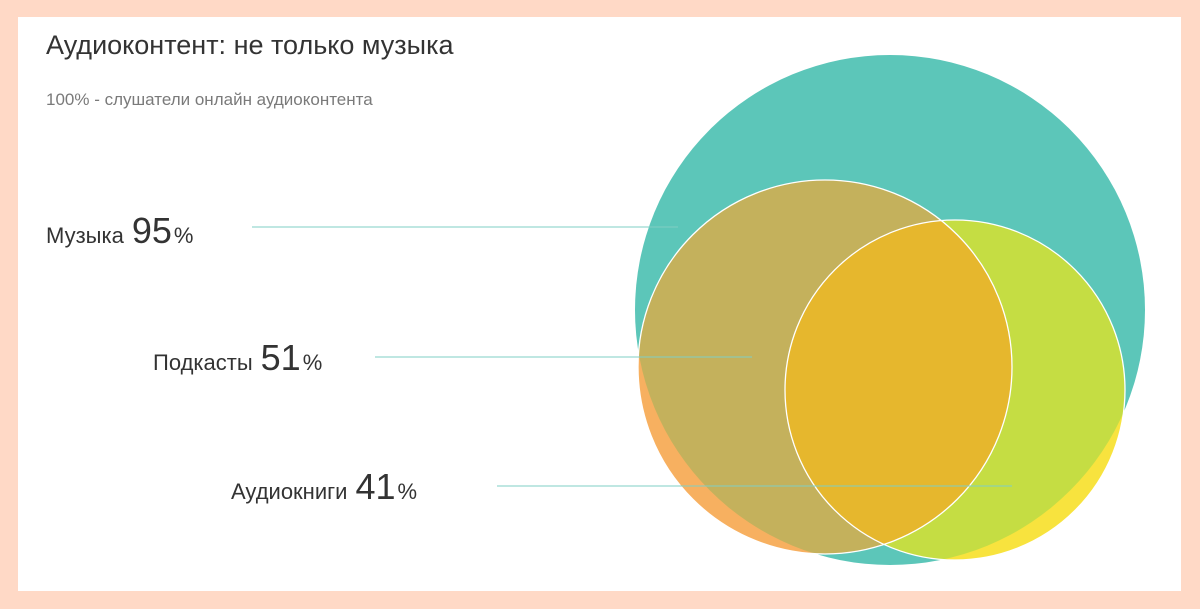 The width and height of the screenshot is (1200, 609). What do you see at coordinates (184, 235) in the screenshot?
I see `label-music-unit: %` at bounding box center [184, 235].